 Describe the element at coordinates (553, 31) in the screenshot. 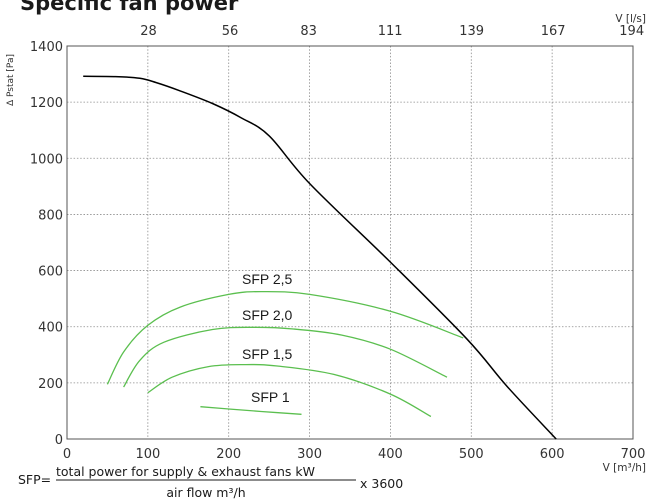

I see `x2-tick-label: 167` at that location.